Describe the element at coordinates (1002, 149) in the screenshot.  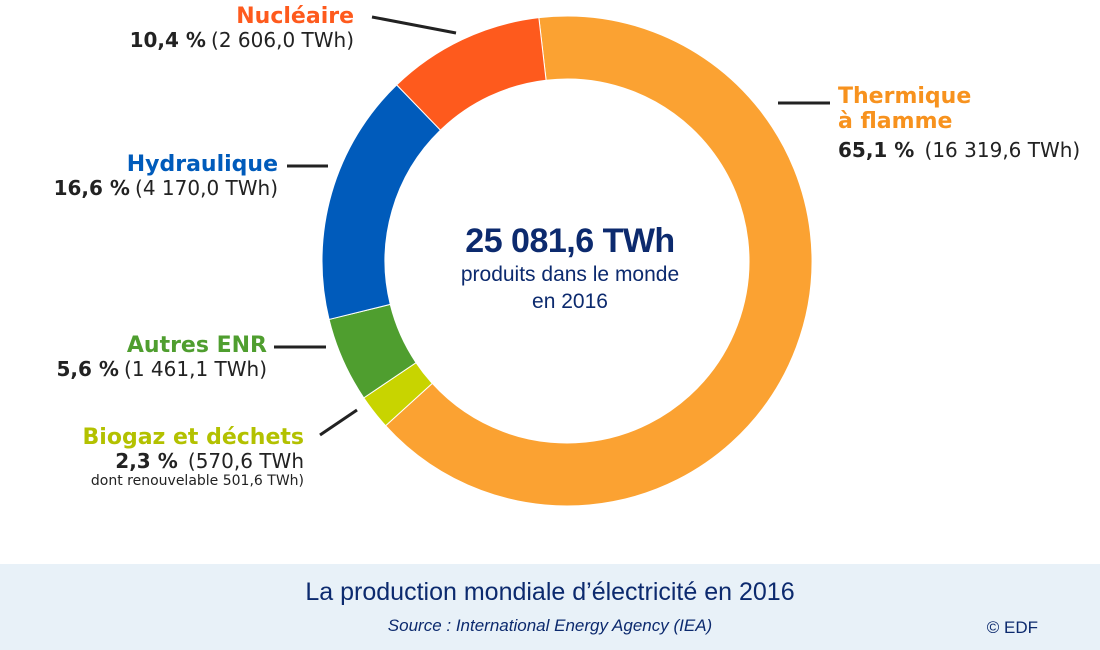
I see `slice-value: (16 319,6 TWh)` at that location.